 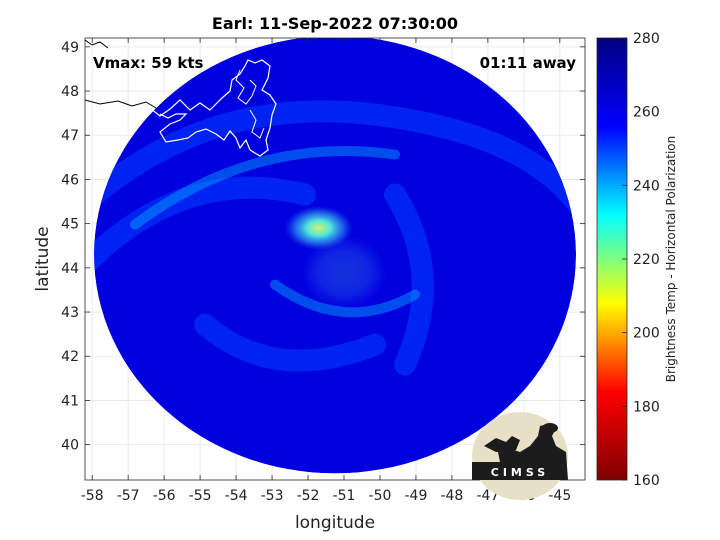 What do you see at coordinates (343, 272) in the screenshot?
I see `storm-center` at bounding box center [343, 272].